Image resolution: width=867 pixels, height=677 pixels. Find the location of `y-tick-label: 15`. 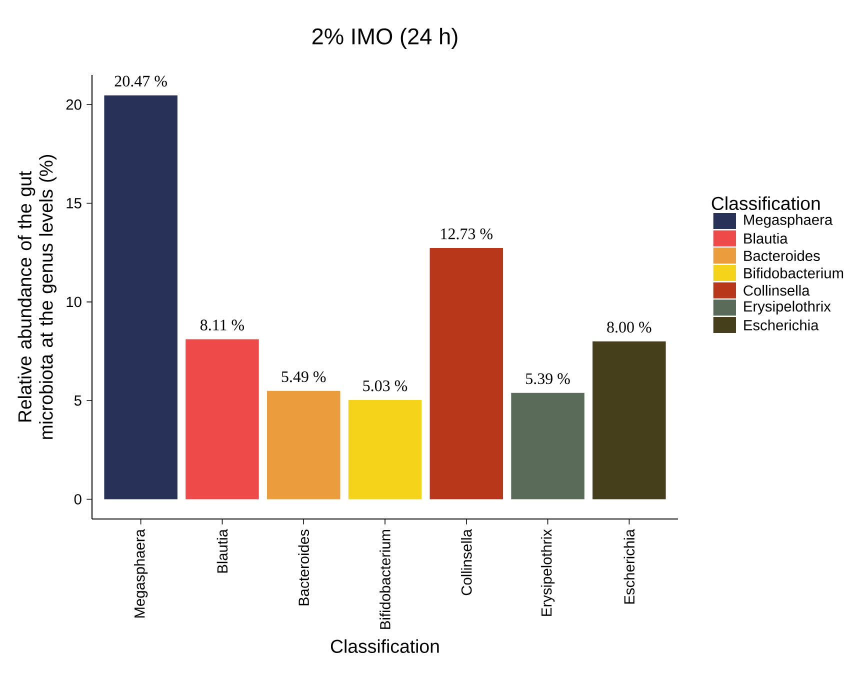

y-tick-label: 15 is located at coordinates (74, 203).